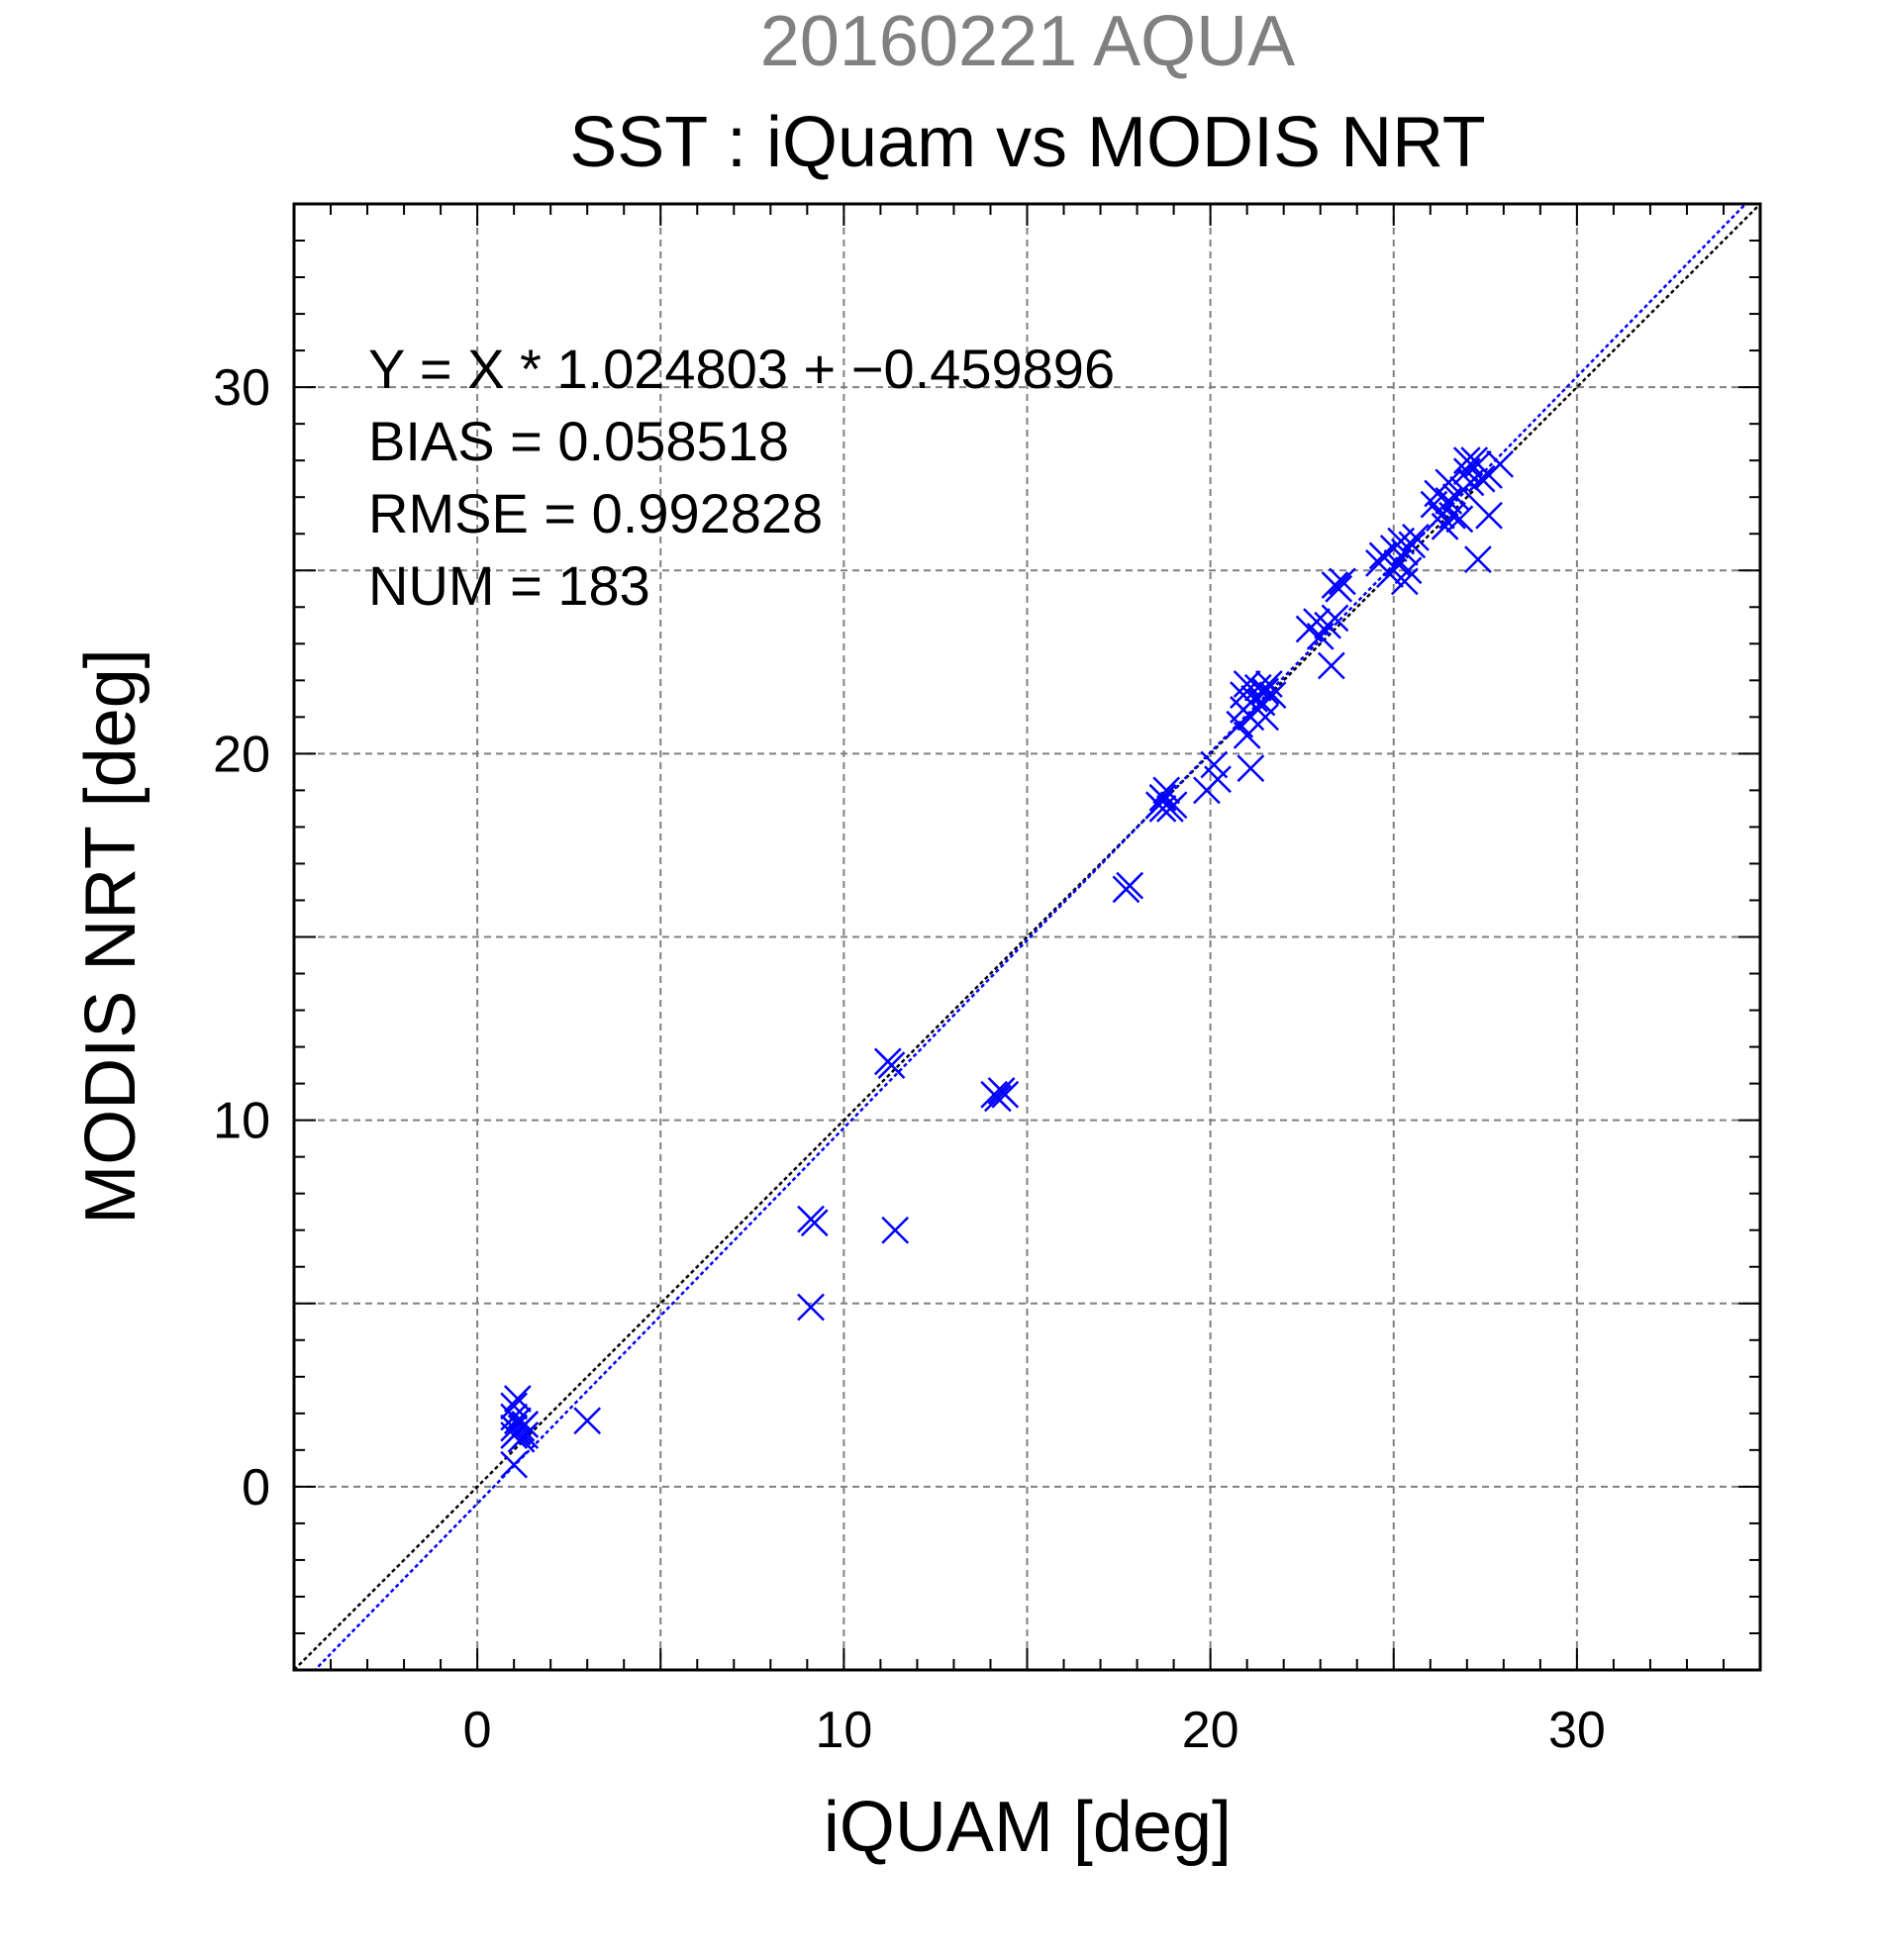 The image size is (1881, 1960). What do you see at coordinates (242, 1121) in the screenshot?
I see `y-tick-label: 10` at bounding box center [242, 1121].